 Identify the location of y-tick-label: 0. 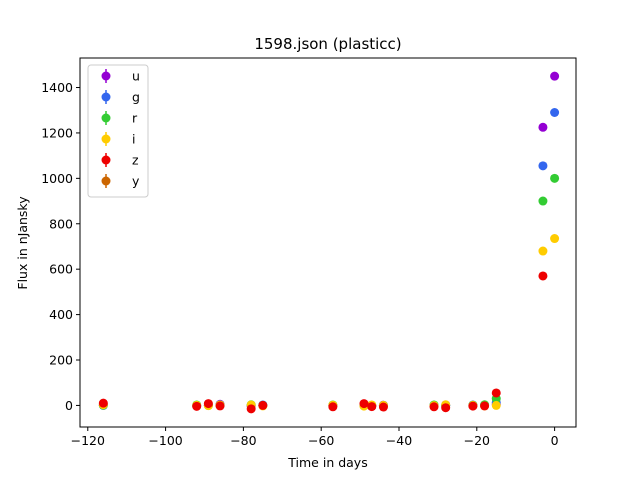
(69, 405).